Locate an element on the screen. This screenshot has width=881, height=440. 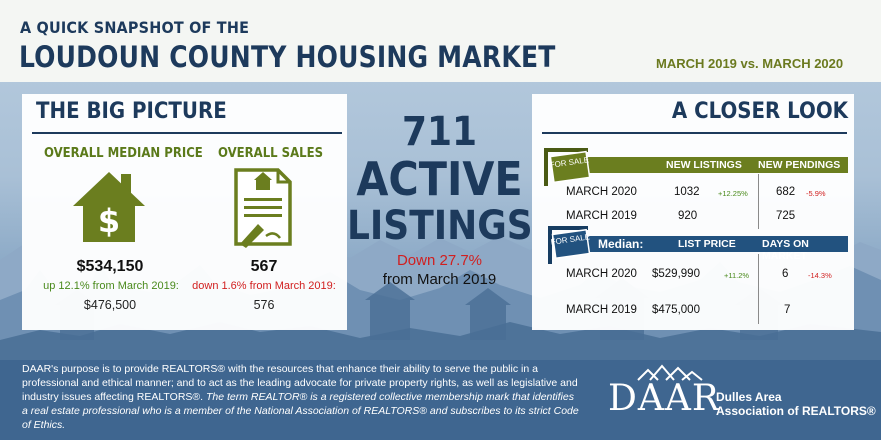
listings-row2-pendings: 725 is located at coordinates (786, 216).